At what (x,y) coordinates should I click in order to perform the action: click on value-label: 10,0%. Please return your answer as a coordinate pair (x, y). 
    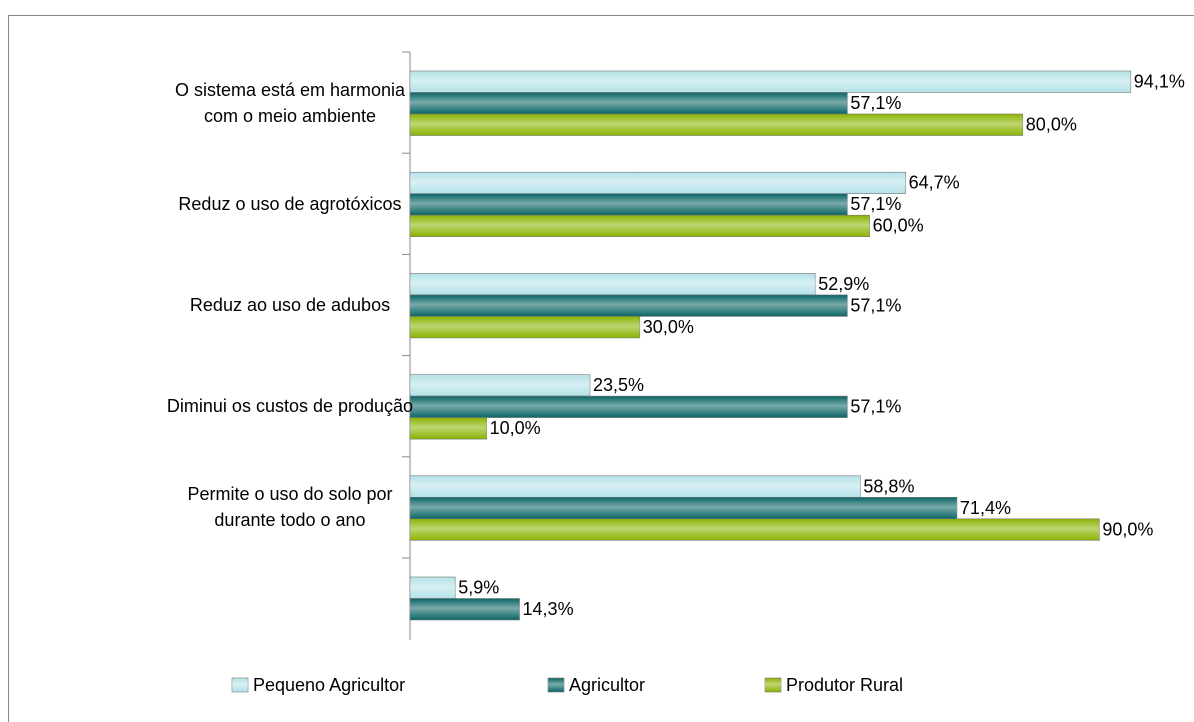
    Looking at the image, I should click on (515, 428).